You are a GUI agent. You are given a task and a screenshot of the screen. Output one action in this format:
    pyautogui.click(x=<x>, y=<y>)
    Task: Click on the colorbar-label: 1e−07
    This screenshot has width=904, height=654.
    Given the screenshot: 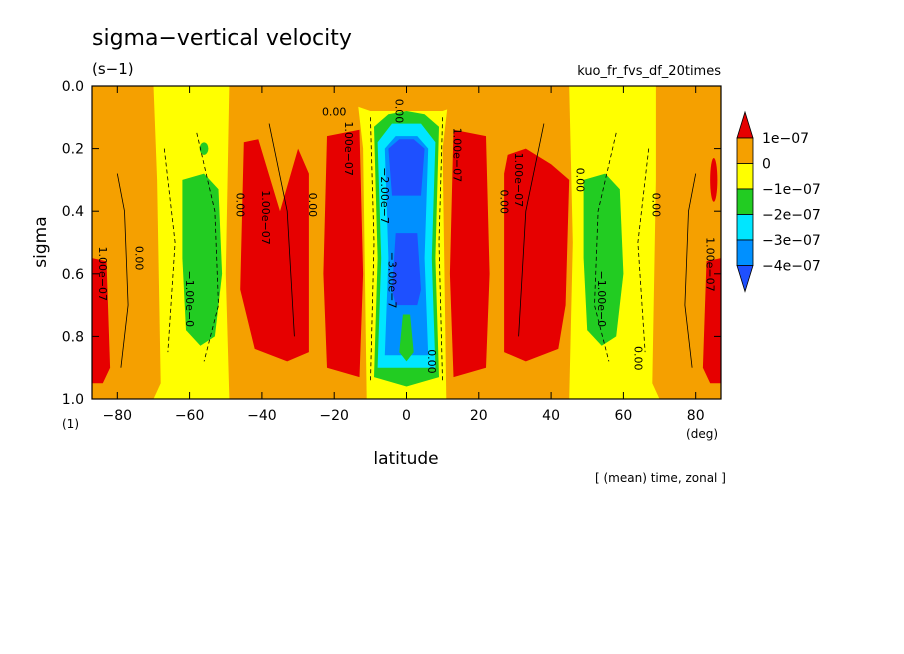 What is the action you would take?
    pyautogui.click(x=785, y=139)
    